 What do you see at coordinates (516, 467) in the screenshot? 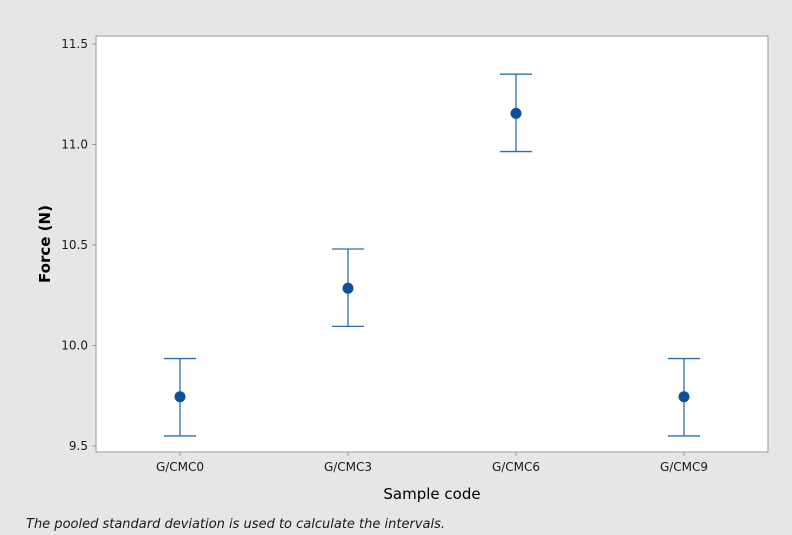
I see `x-tick-label: G/CMC6` at bounding box center [516, 467].